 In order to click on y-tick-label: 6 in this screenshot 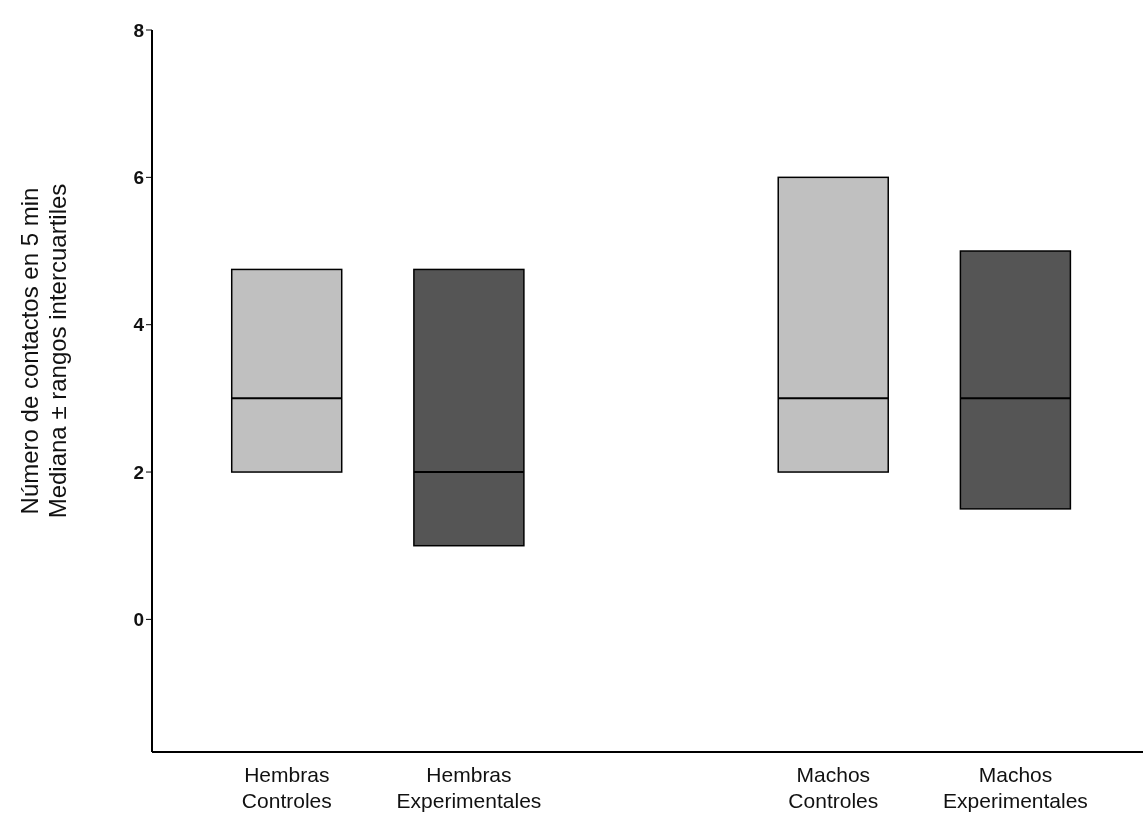, I will do `click(138, 178)`.